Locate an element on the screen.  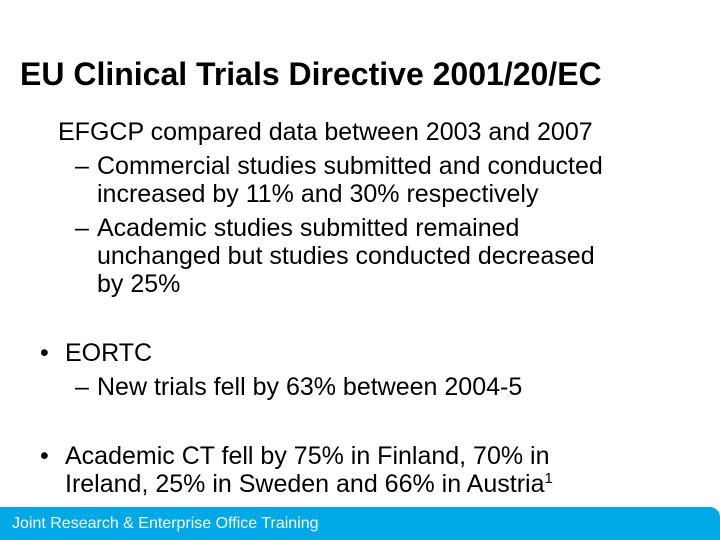
text-line: New trials fell by 63% between 2004-5 is located at coordinates (310, 387).